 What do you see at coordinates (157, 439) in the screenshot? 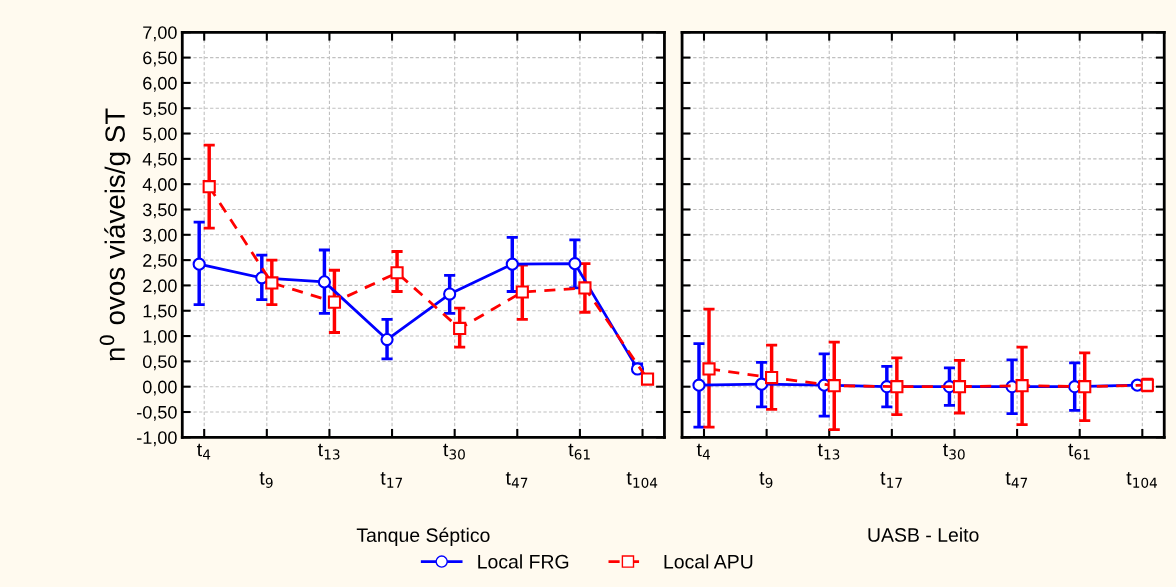
I see `y-tick-label: -1,00` at bounding box center [157, 439].